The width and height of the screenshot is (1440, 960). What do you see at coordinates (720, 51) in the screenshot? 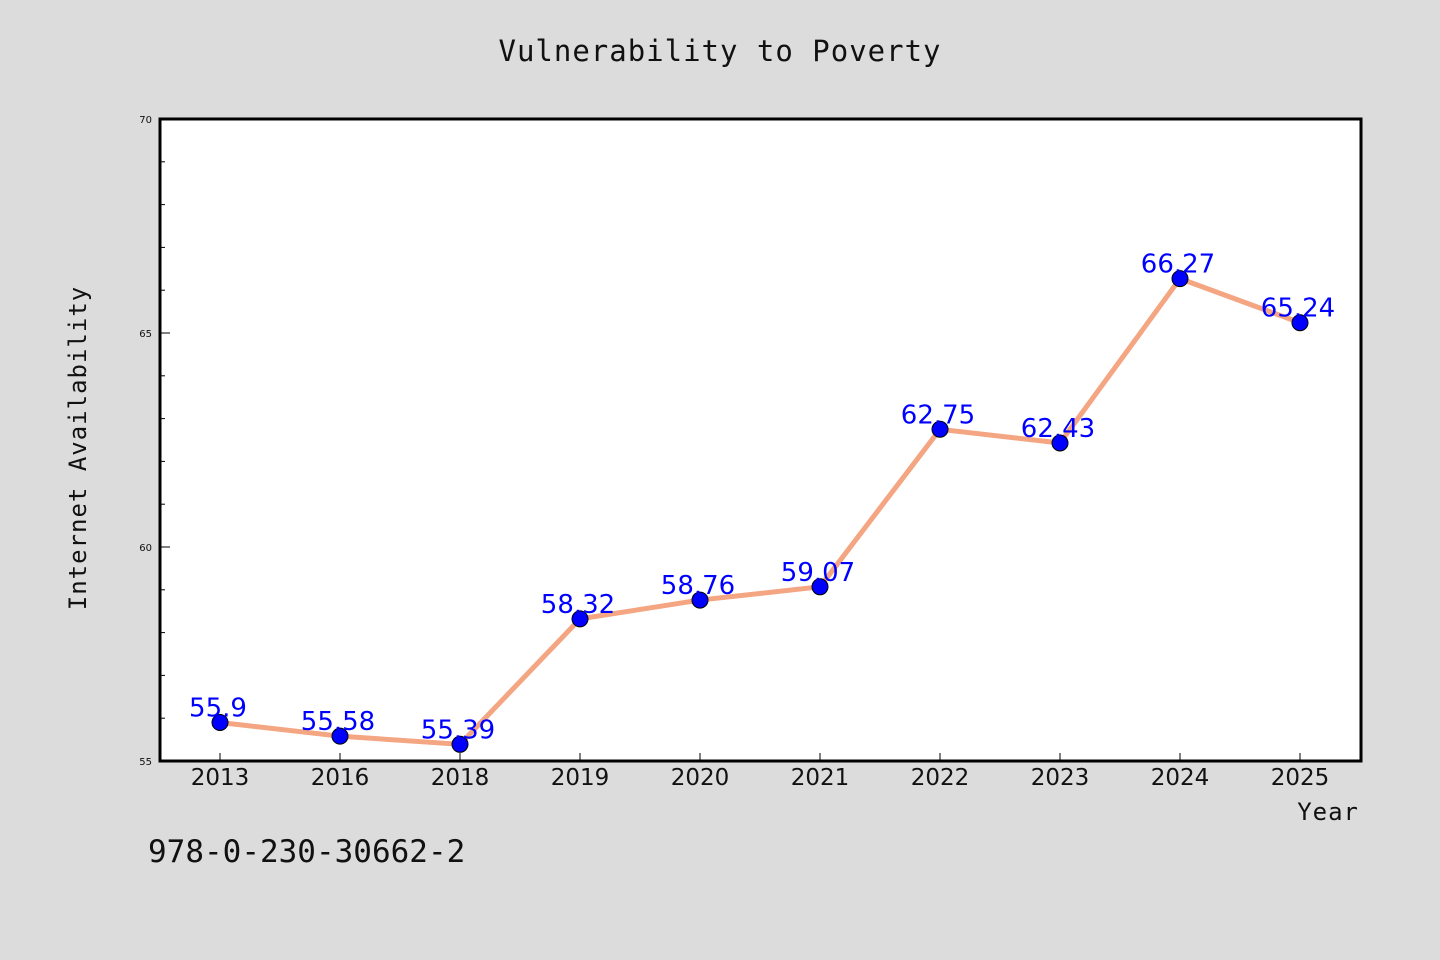
I see `chart-title: Vulnerability to Poverty` at bounding box center [720, 51].